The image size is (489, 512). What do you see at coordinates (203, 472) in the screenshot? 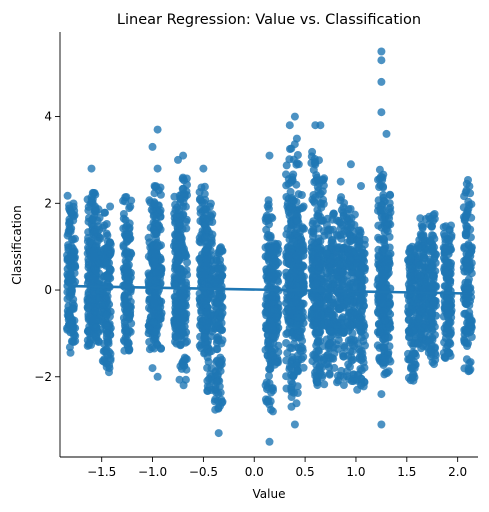
I see `x-tick-label: −0.5` at bounding box center [203, 472].